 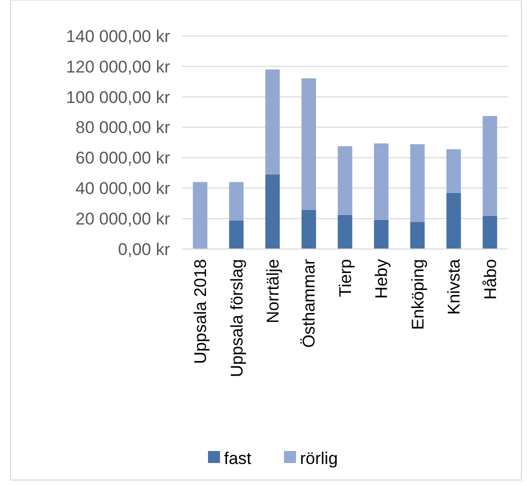 What do you see at coordinates (319, 458) in the screenshot?
I see `legend-label: rörlig` at bounding box center [319, 458].